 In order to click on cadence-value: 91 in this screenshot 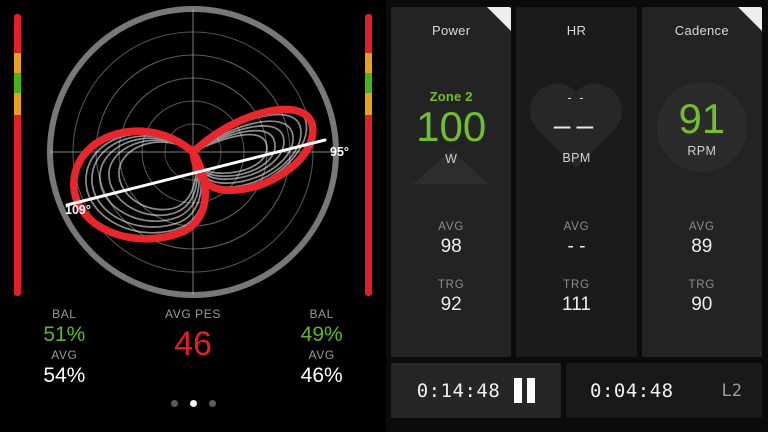, I will do `click(702, 118)`.